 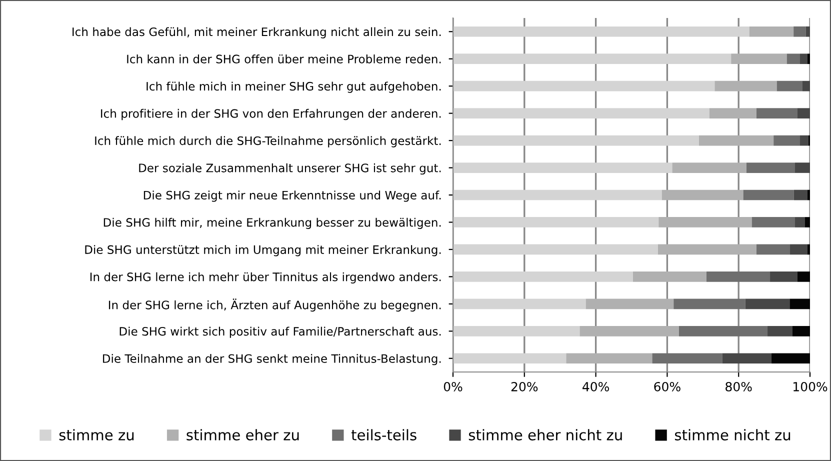 I want to click on y-tick-label: Ich habe das Gefühl, mit meiner Erkrankung nicht allein zu sein., so click(x=256, y=32).